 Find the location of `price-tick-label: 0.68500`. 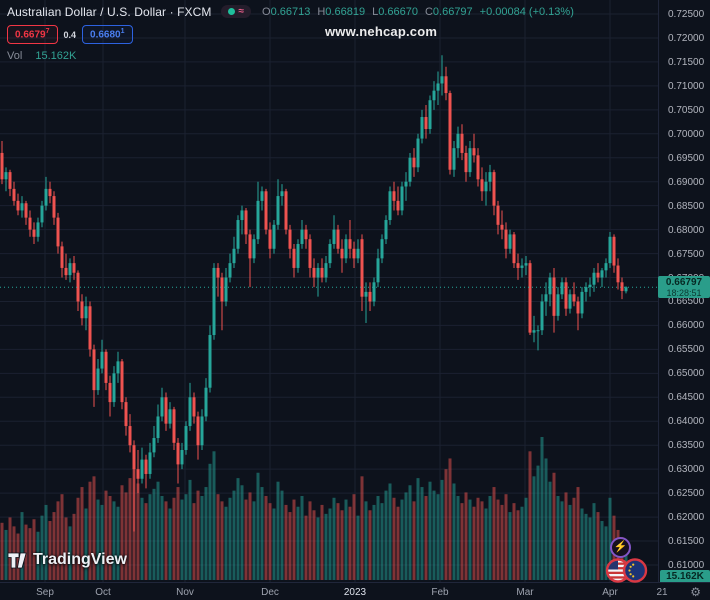

price-tick-label: 0.68500 is located at coordinates (686, 206).